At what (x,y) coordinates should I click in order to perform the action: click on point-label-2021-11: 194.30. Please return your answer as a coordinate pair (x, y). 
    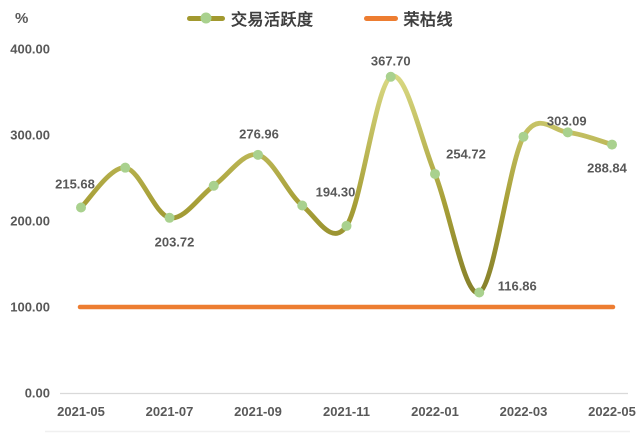
    Looking at the image, I should click on (335, 192).